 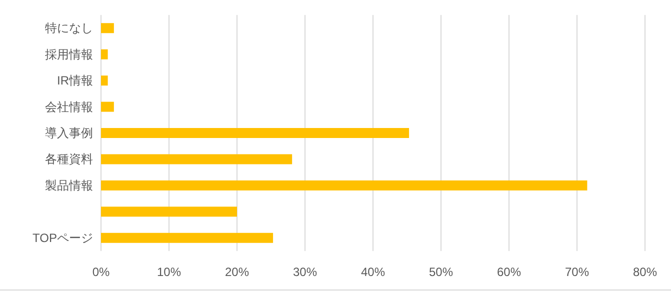 What do you see at coordinates (69, 133) in the screenshot?
I see `y-tick-label: 導入事例` at bounding box center [69, 133].